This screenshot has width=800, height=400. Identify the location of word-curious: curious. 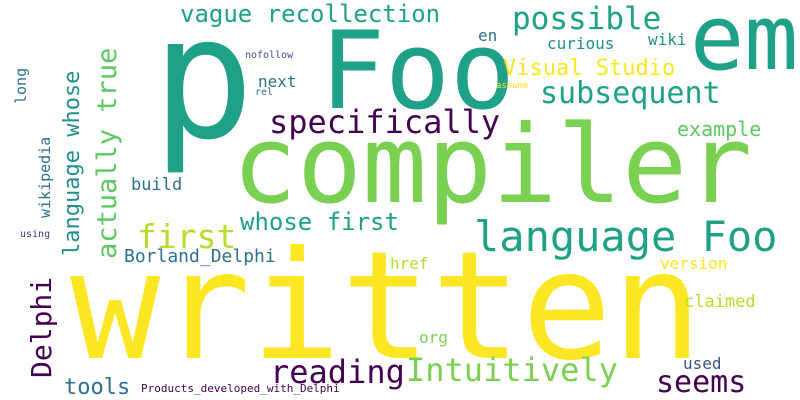
(581, 43).